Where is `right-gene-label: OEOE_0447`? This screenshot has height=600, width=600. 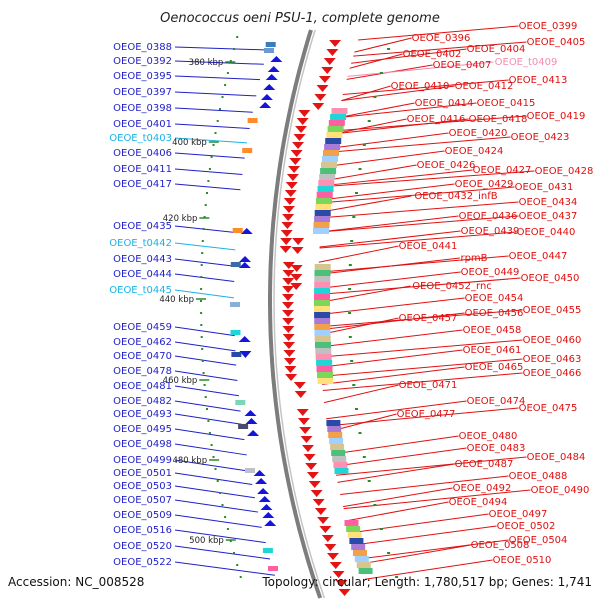 right-gene-label: OEOE_0447 is located at coordinates (538, 256).